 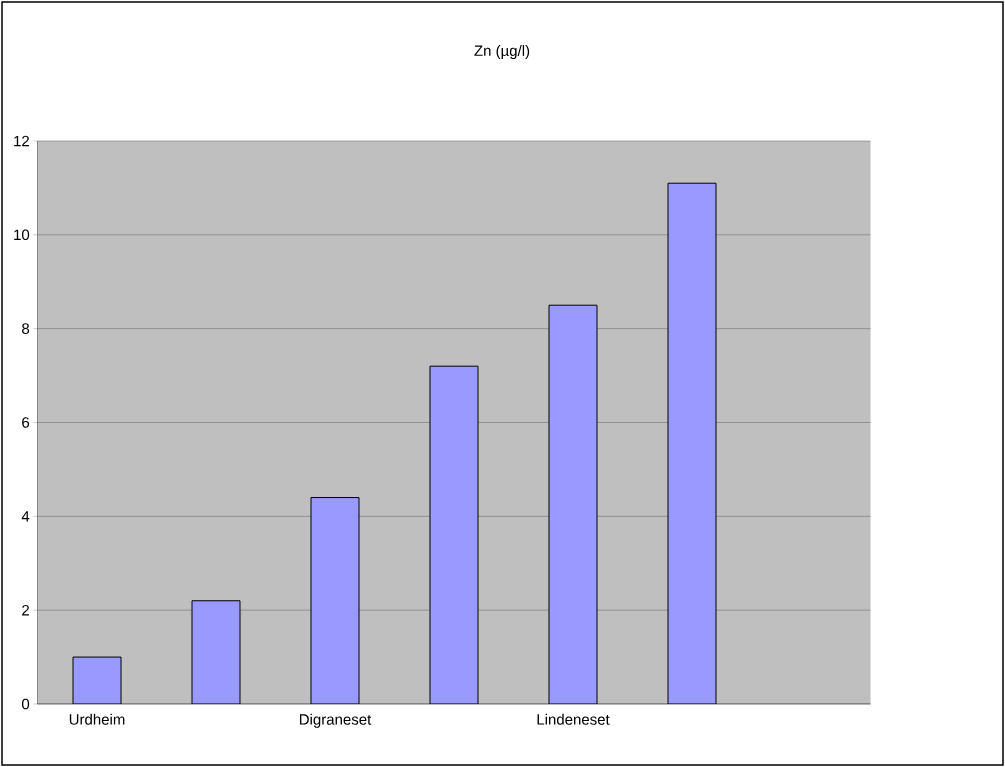 I want to click on y-tick-label: 8, so click(x=26, y=328).